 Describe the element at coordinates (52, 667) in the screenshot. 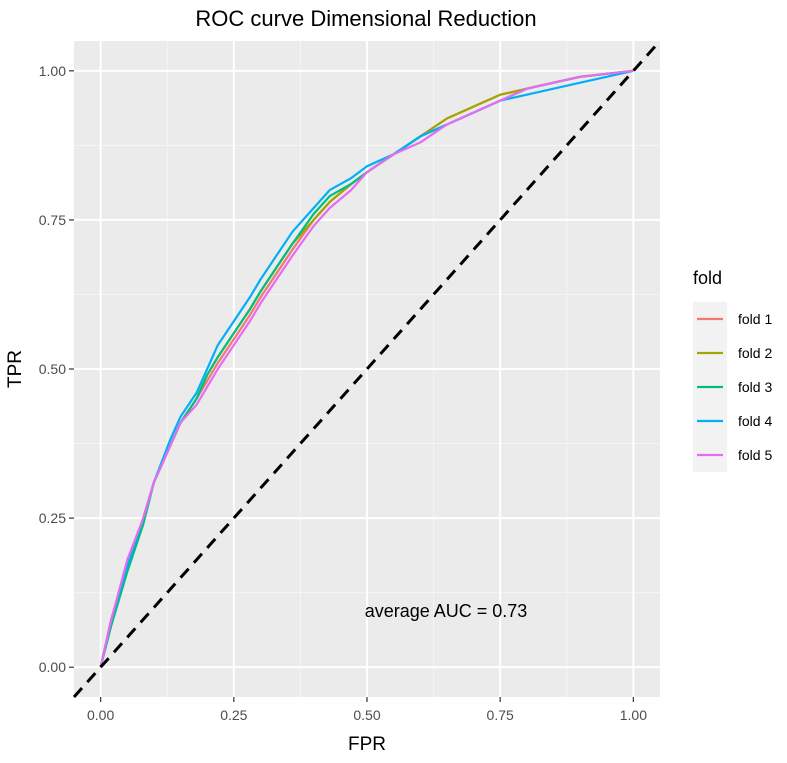

I see `y-tick-label: 0.00` at that location.